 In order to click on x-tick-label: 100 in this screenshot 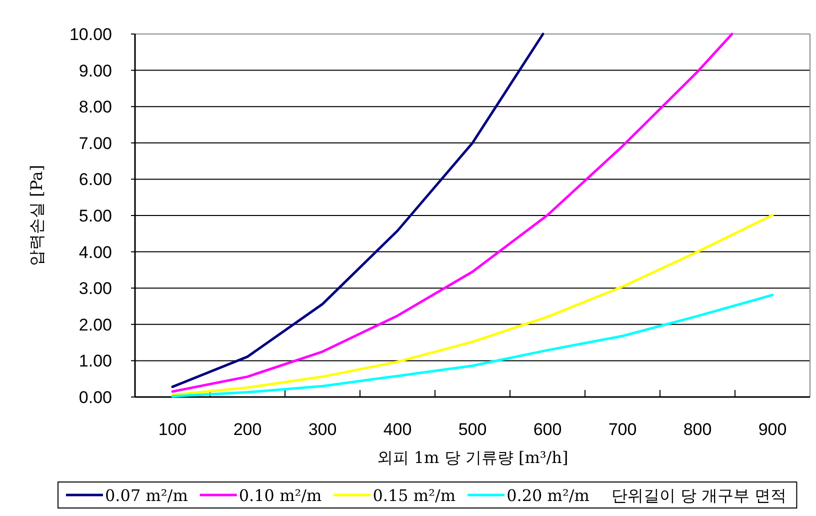, I will do `click(172, 429)`.